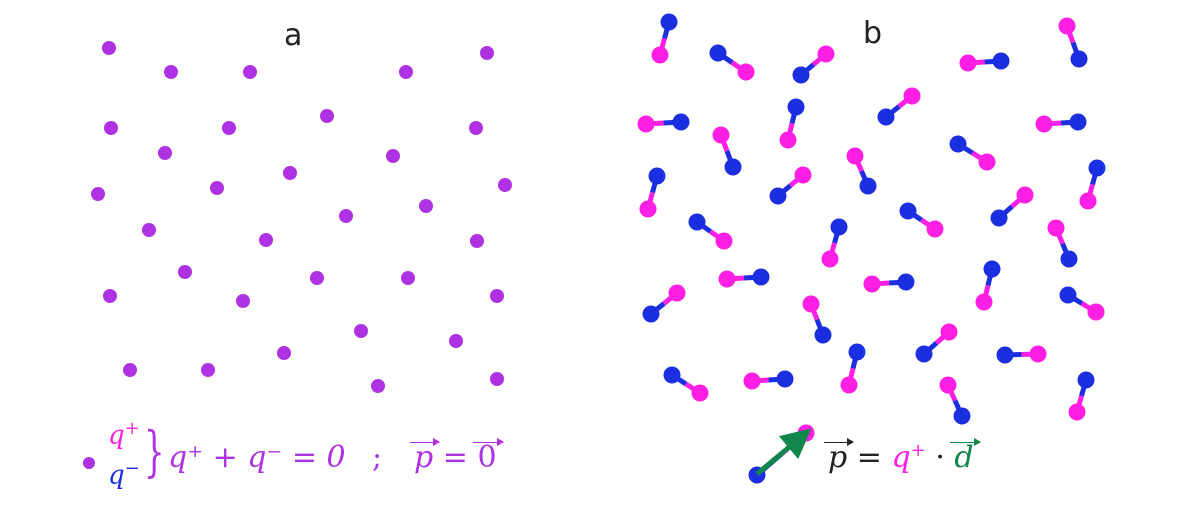  What do you see at coordinates (89, 463) in the screenshot?
I see `legend-neutral-charge` at bounding box center [89, 463].